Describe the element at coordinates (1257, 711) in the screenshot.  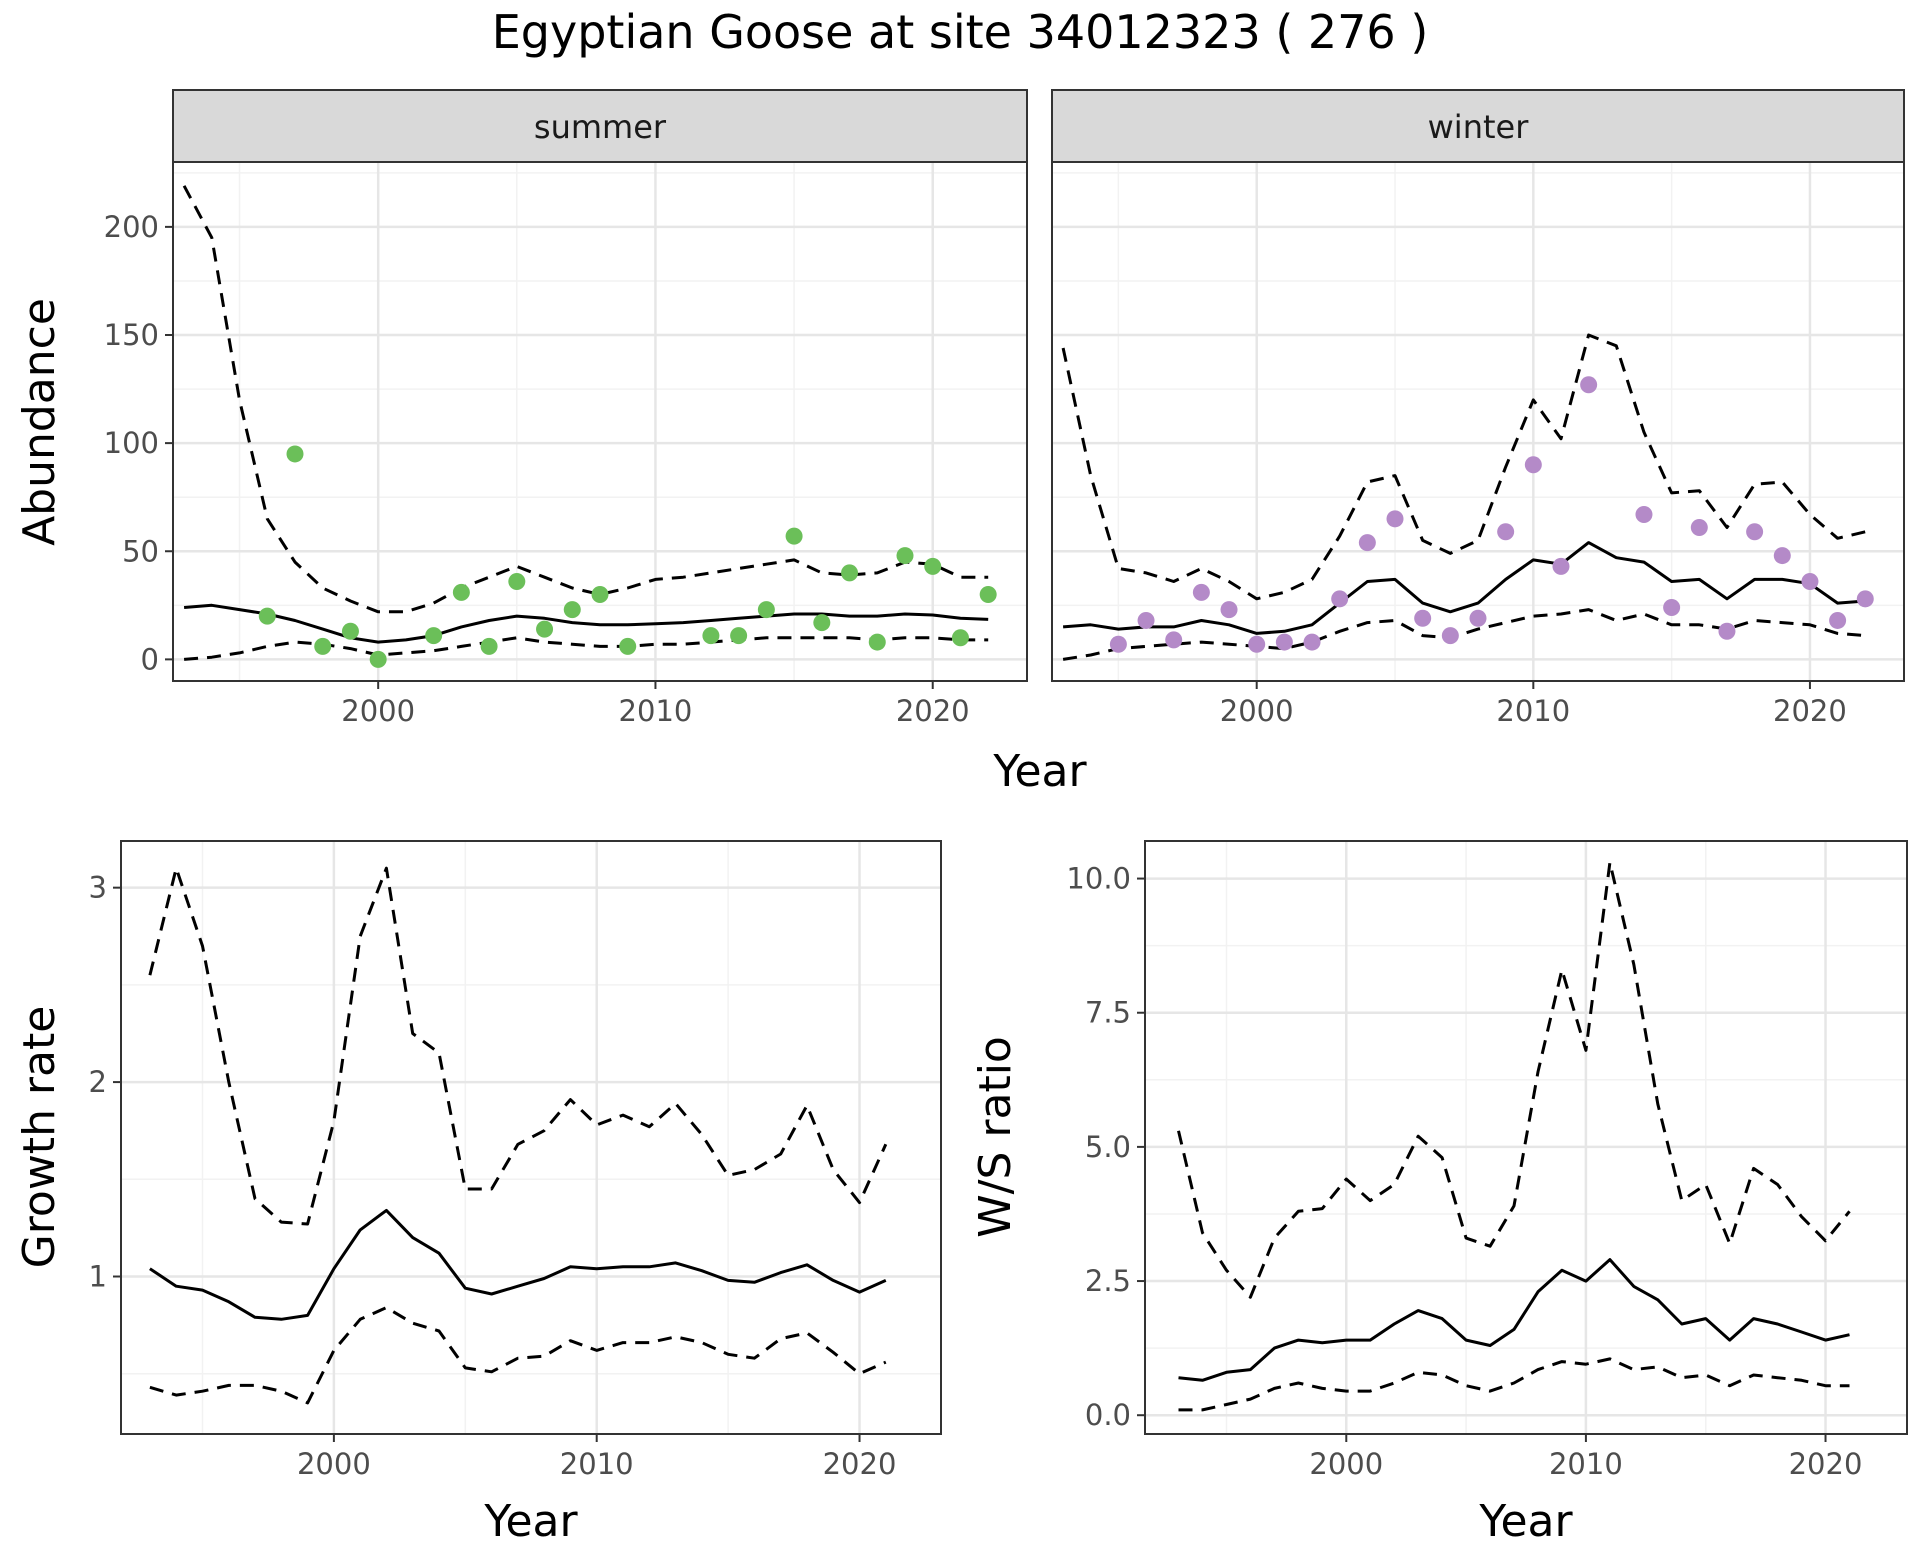
I see `winter-x-tick-label: 2000` at that location.